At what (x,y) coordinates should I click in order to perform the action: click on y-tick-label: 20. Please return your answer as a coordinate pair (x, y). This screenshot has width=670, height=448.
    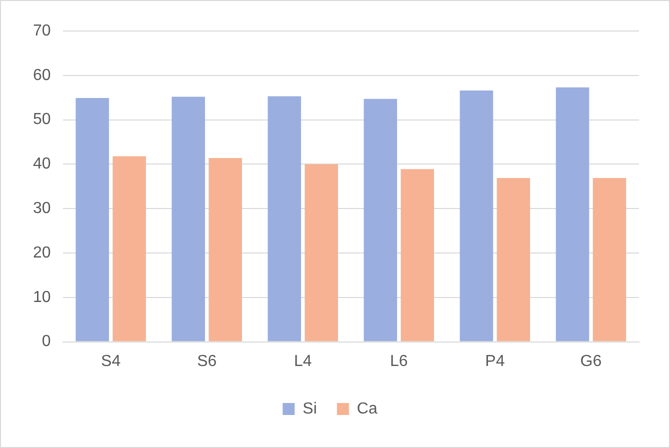
    Looking at the image, I should click on (42, 253).